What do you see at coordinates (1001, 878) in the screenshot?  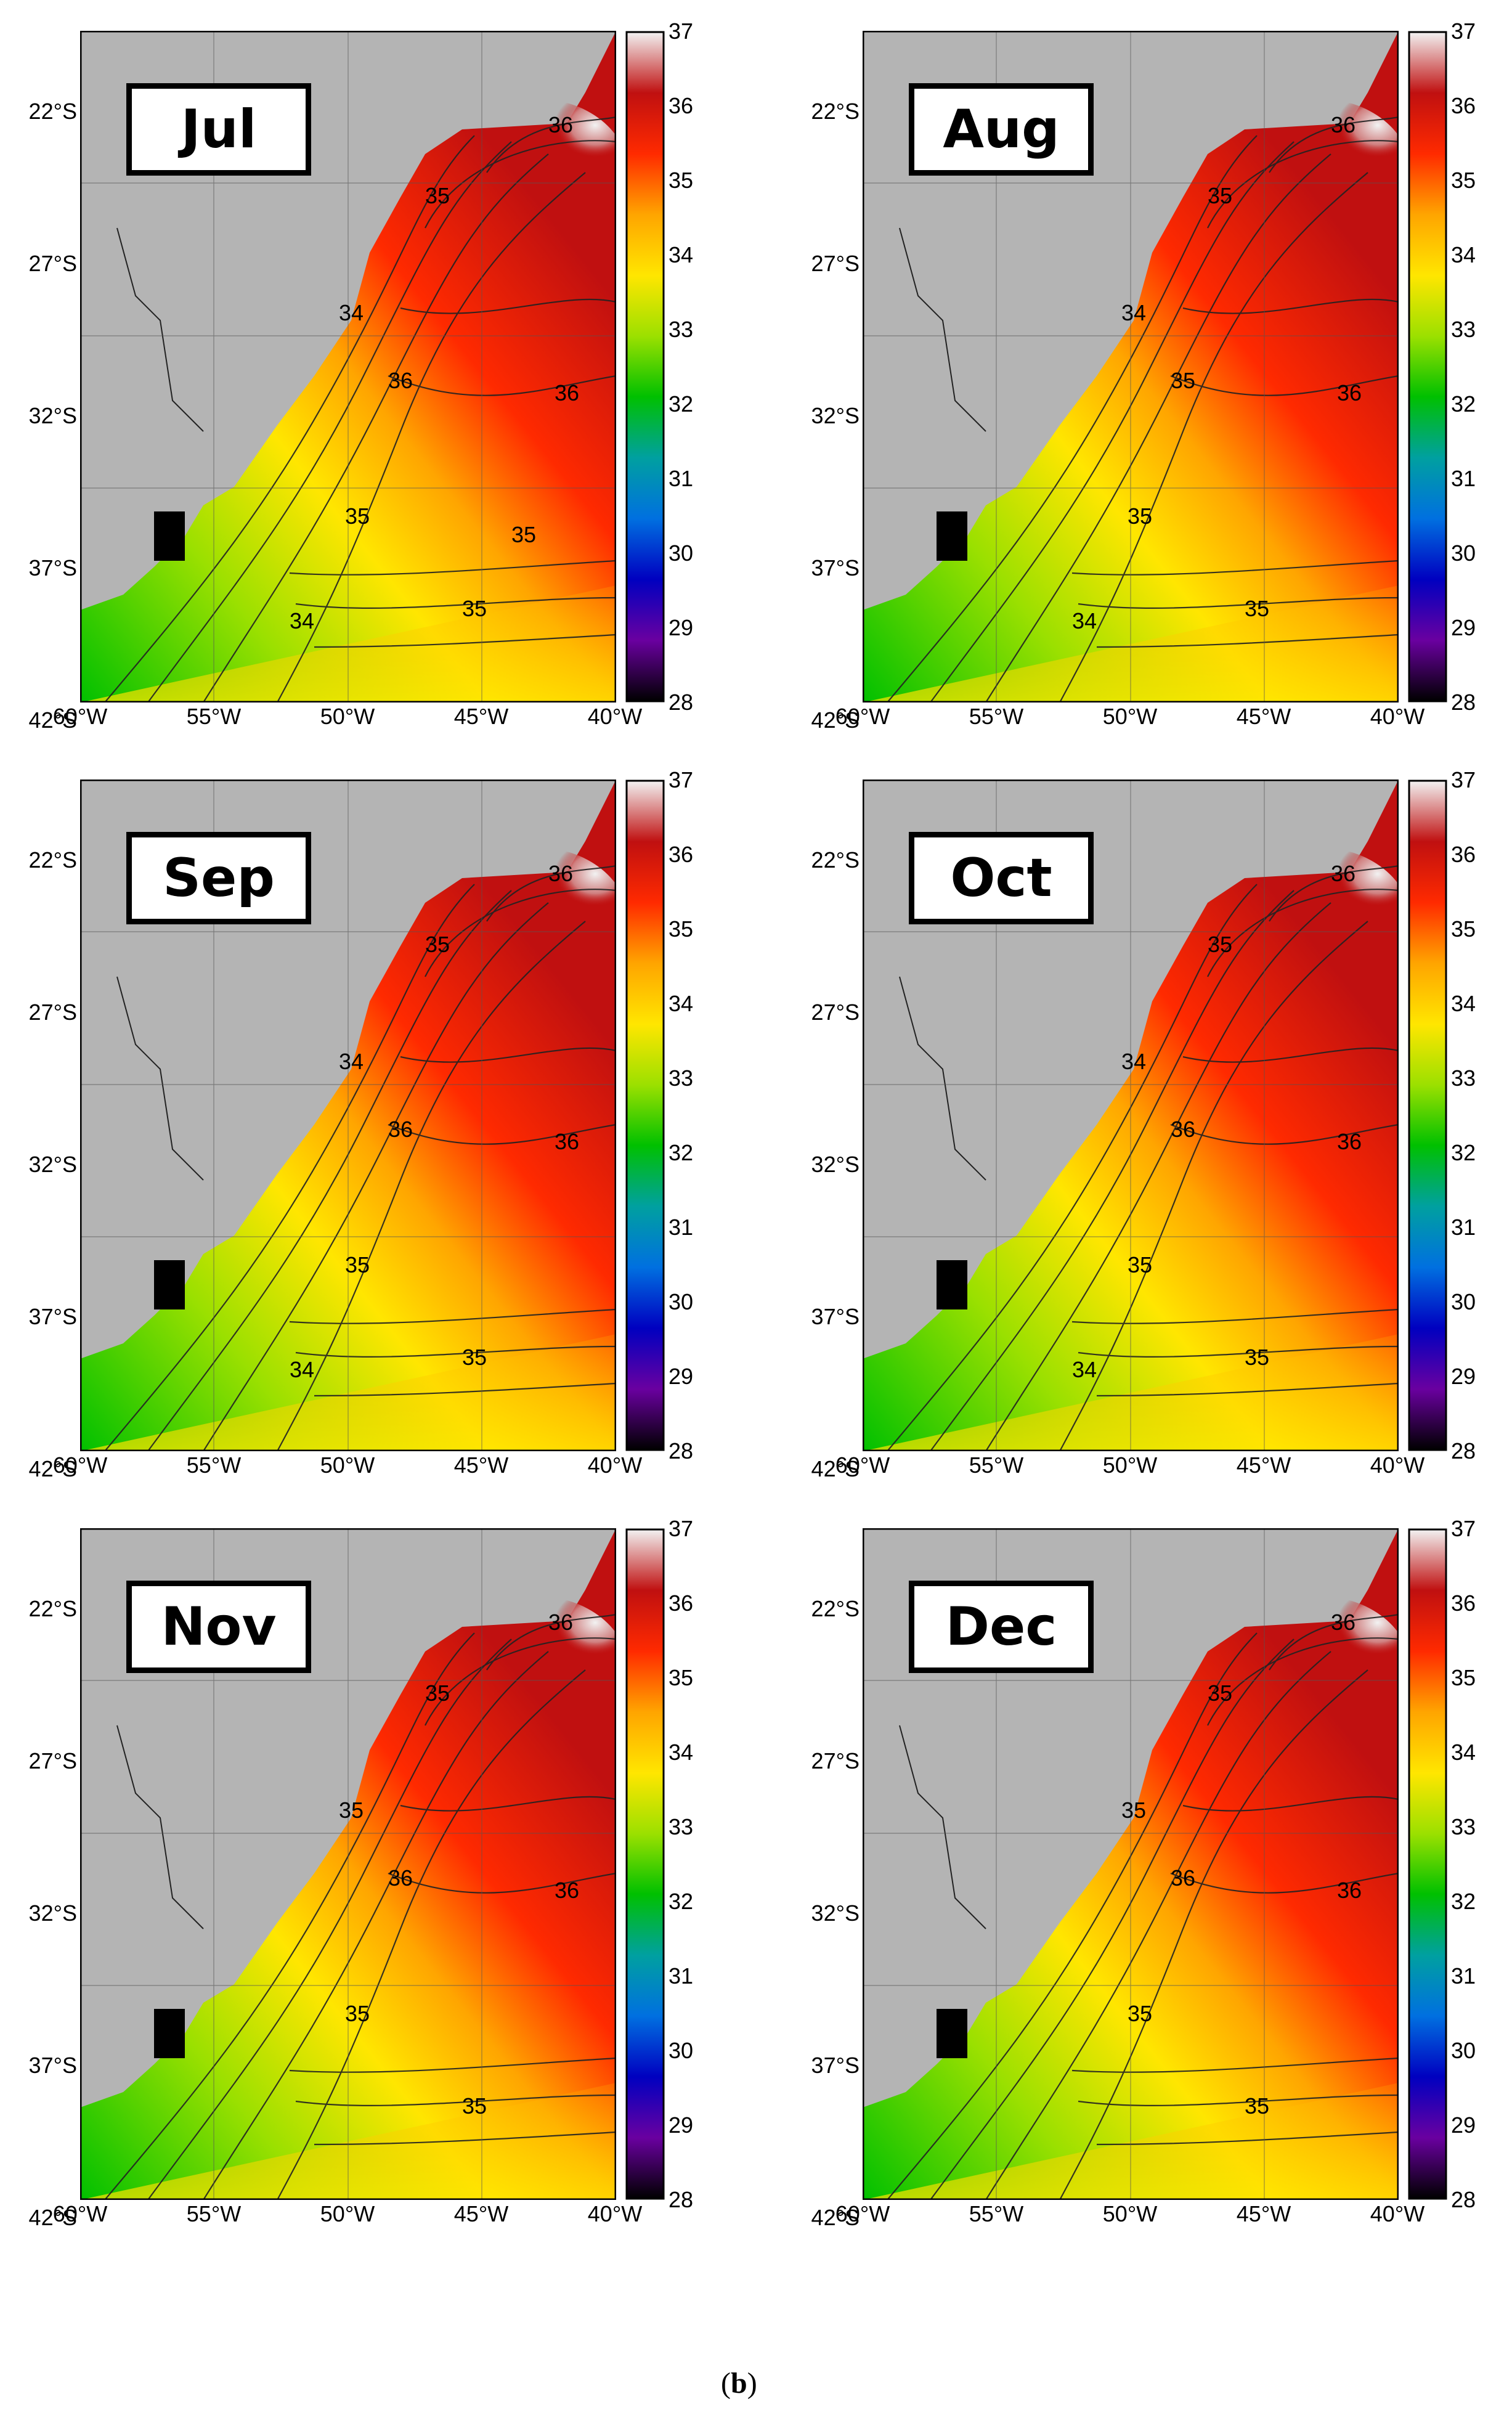 I see `month-label: Oct` at bounding box center [1001, 878].